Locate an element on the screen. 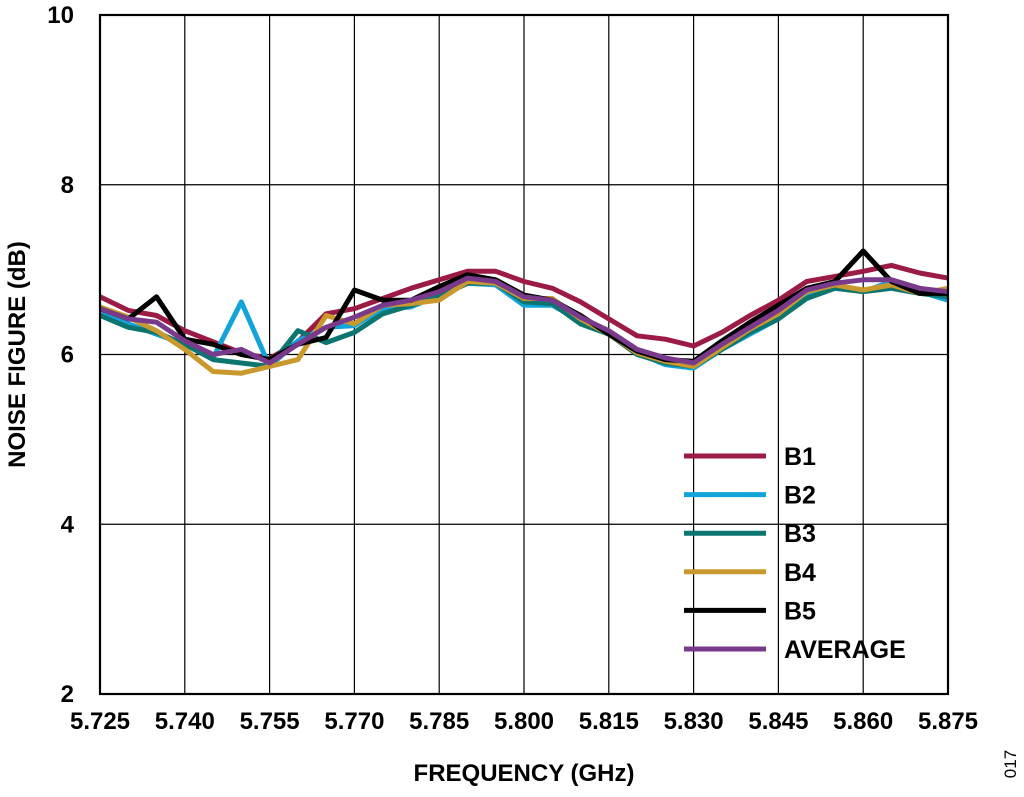 The width and height of the screenshot is (1024, 797). legend: B1 B2 B3 B4 B5 AVERAGE is located at coordinates (795, 553).